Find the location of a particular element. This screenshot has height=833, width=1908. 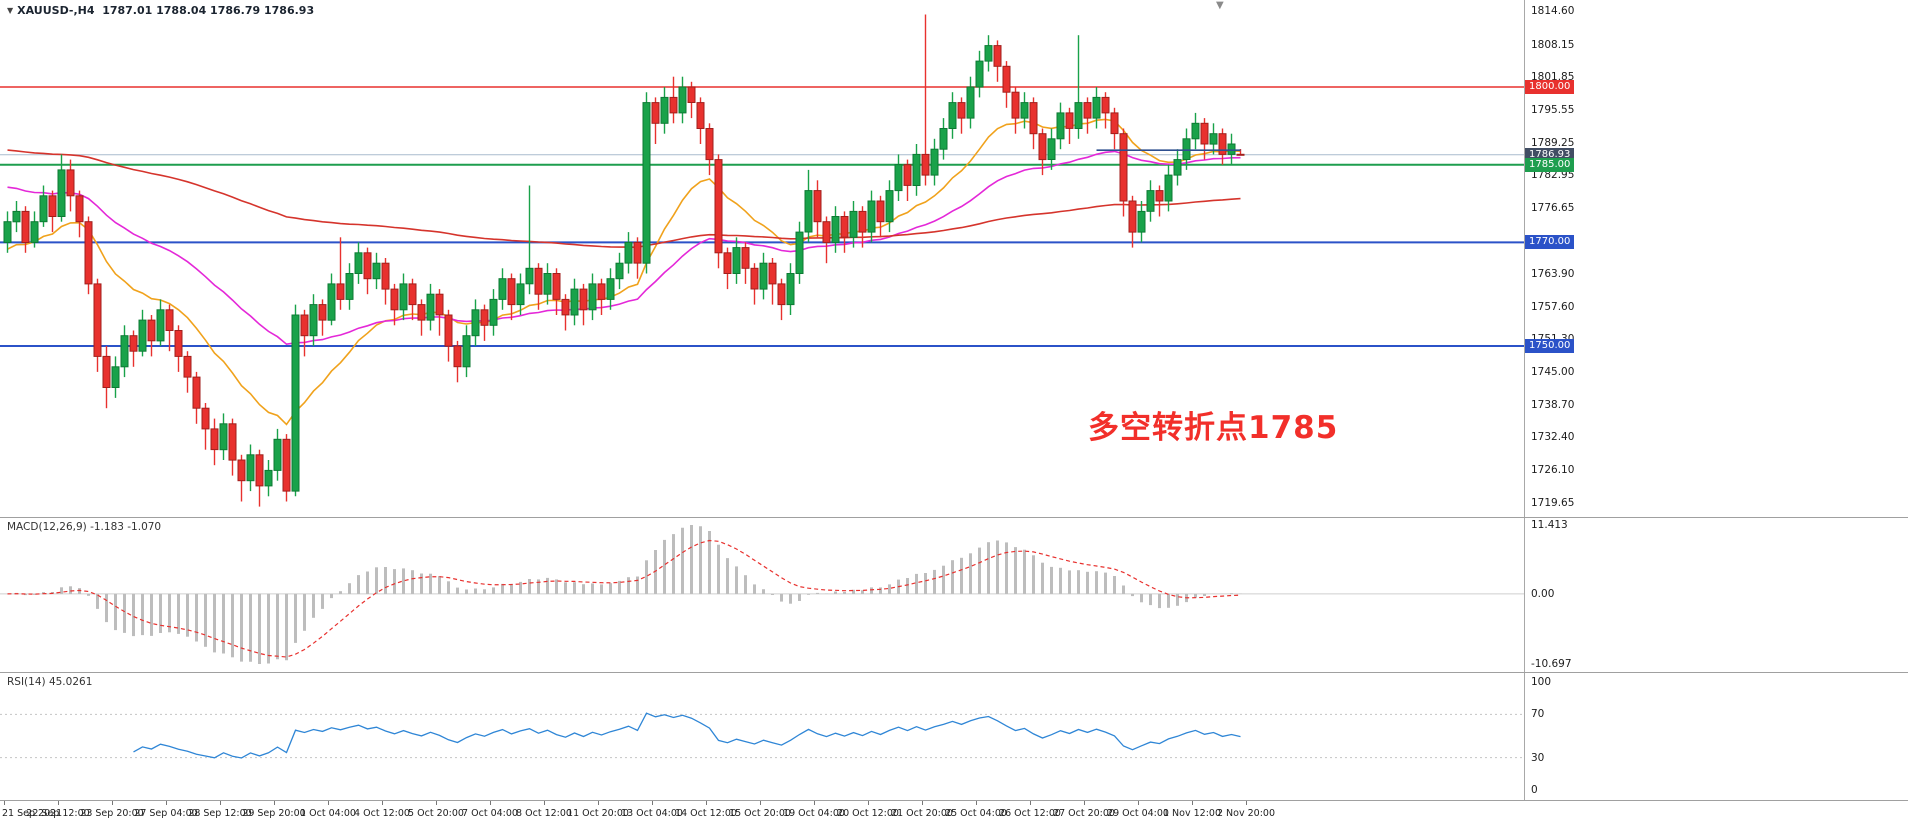

pane-divider-macd is located at coordinates (954, 517).